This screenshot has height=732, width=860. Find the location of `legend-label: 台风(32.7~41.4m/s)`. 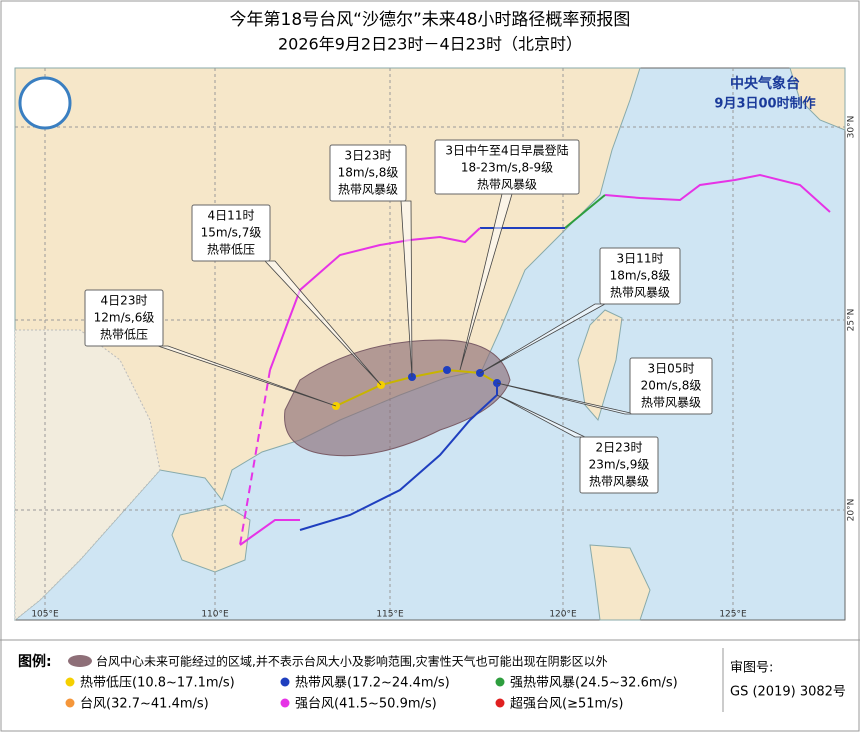

legend-label: 台风(32.7~41.4m/s) is located at coordinates (144, 704).